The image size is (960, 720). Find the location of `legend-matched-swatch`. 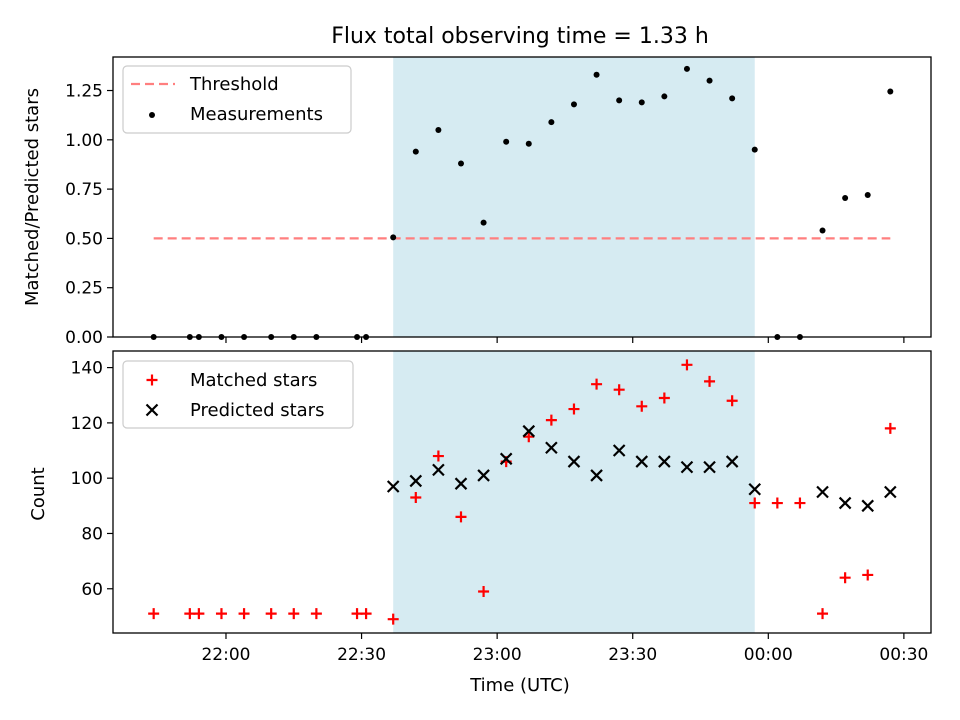

legend-matched-swatch is located at coordinates (152, 380).